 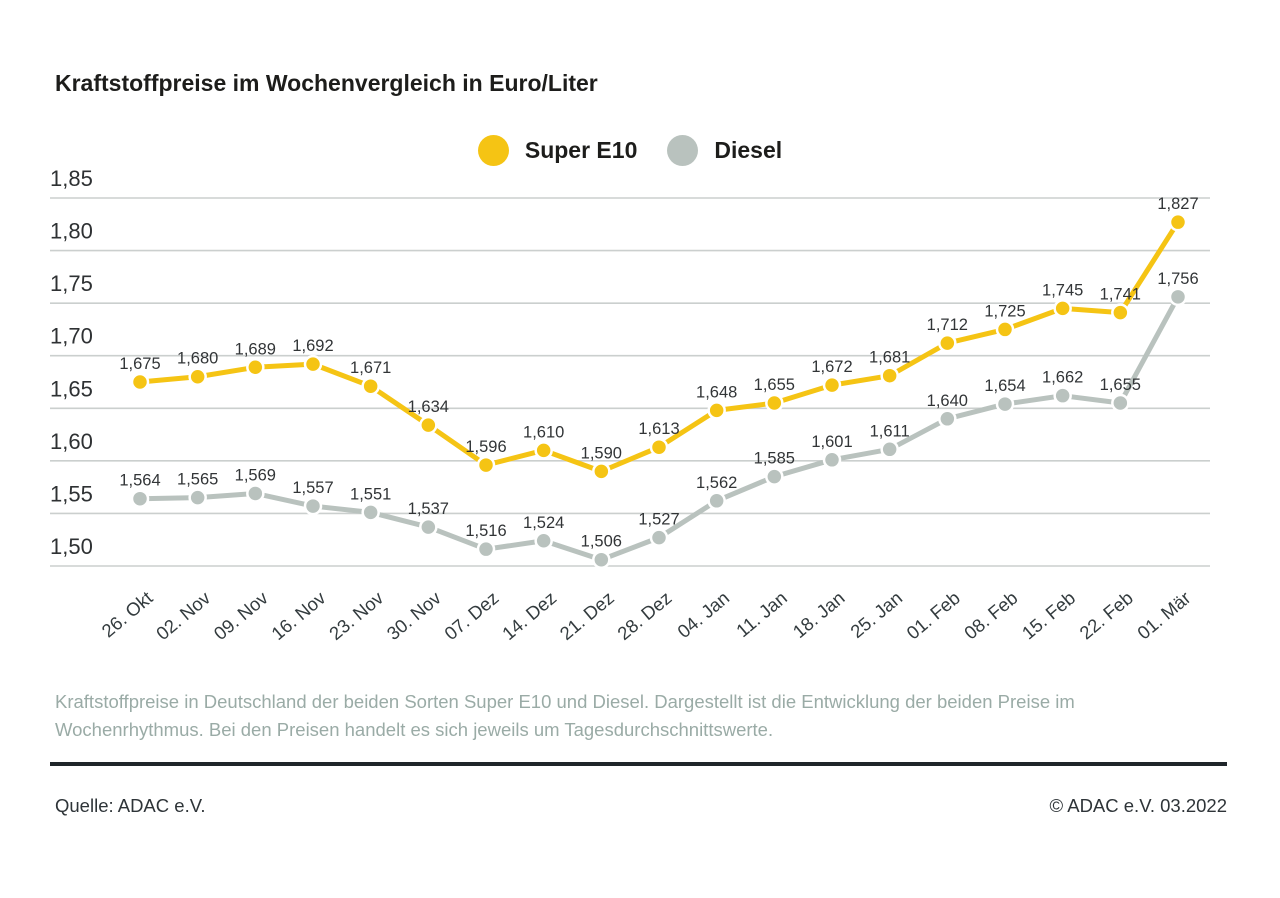 What do you see at coordinates (1106, 615) in the screenshot?
I see `x-axis-tick-label: 22. Feb` at bounding box center [1106, 615].